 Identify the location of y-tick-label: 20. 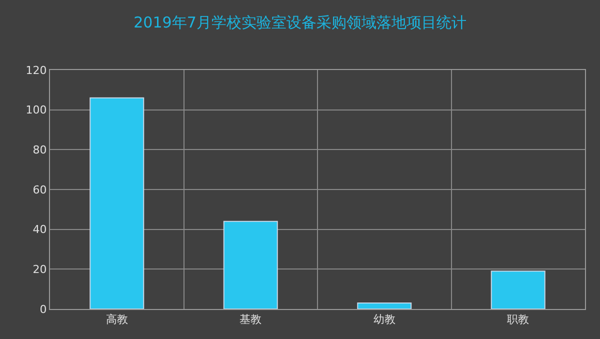
(39, 269).